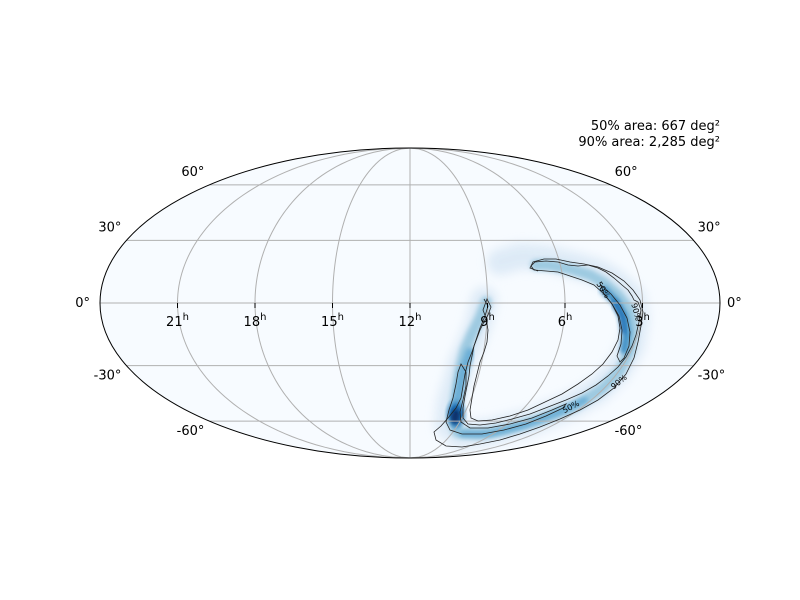 The image size is (800, 600). I want to click on contour-90-outer, so click(538, 353).